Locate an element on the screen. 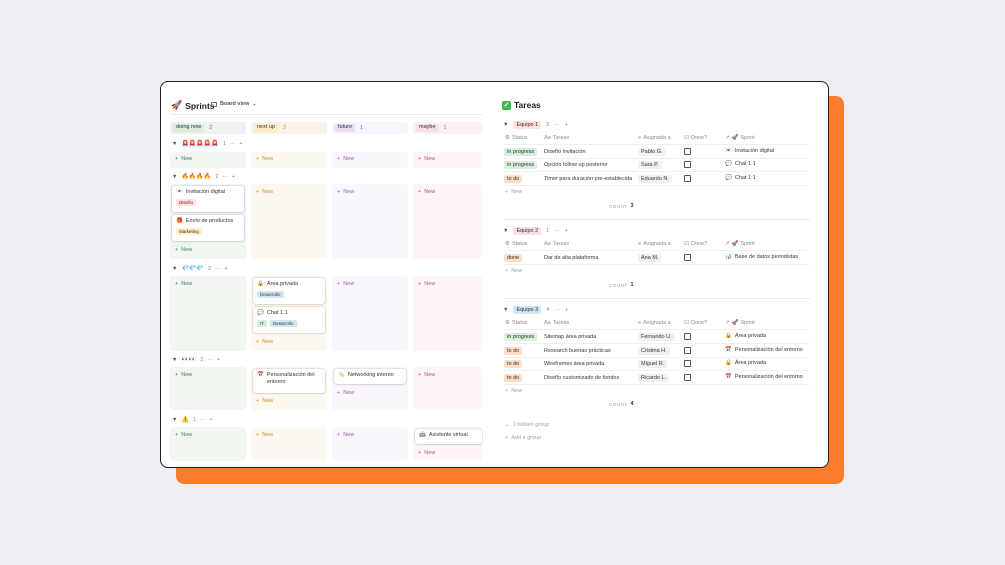 The height and width of the screenshot is (565, 1005). column-next-up: next up 3 is located at coordinates (289, 128).